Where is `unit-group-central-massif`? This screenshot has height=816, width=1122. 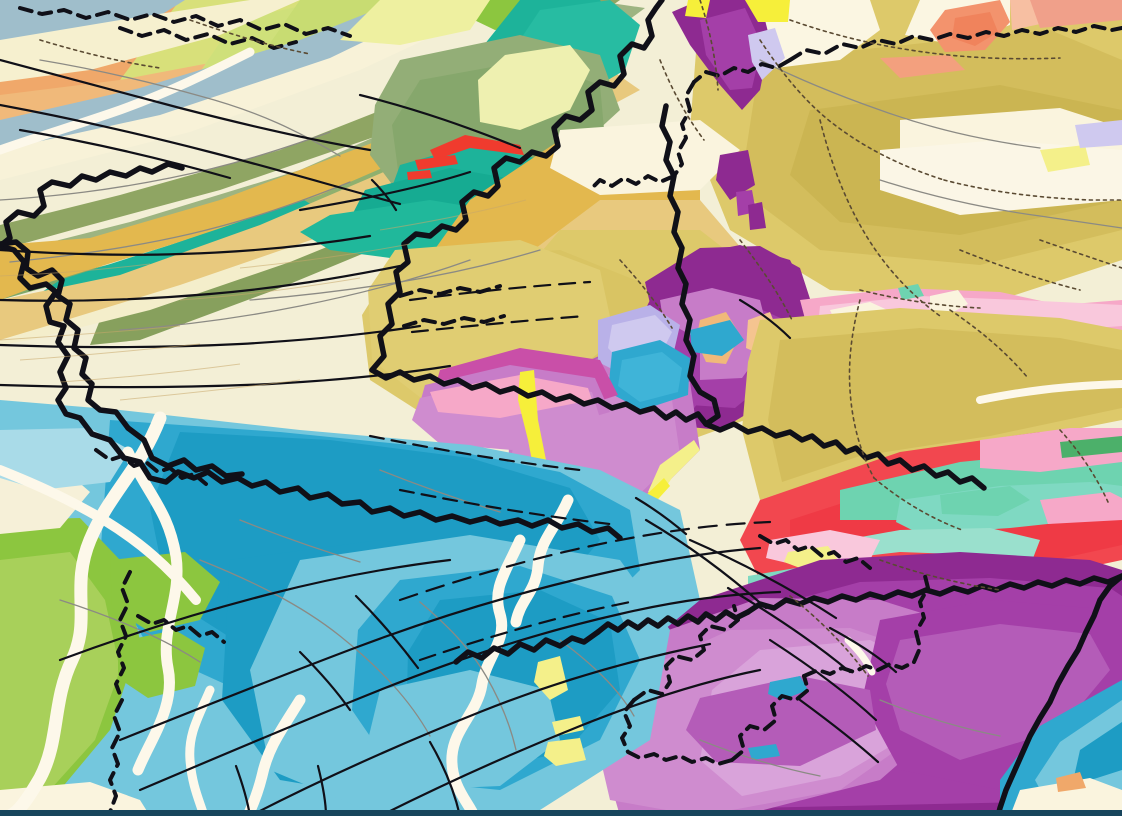
unit-group-central-massif is located at coordinates (612, 385).